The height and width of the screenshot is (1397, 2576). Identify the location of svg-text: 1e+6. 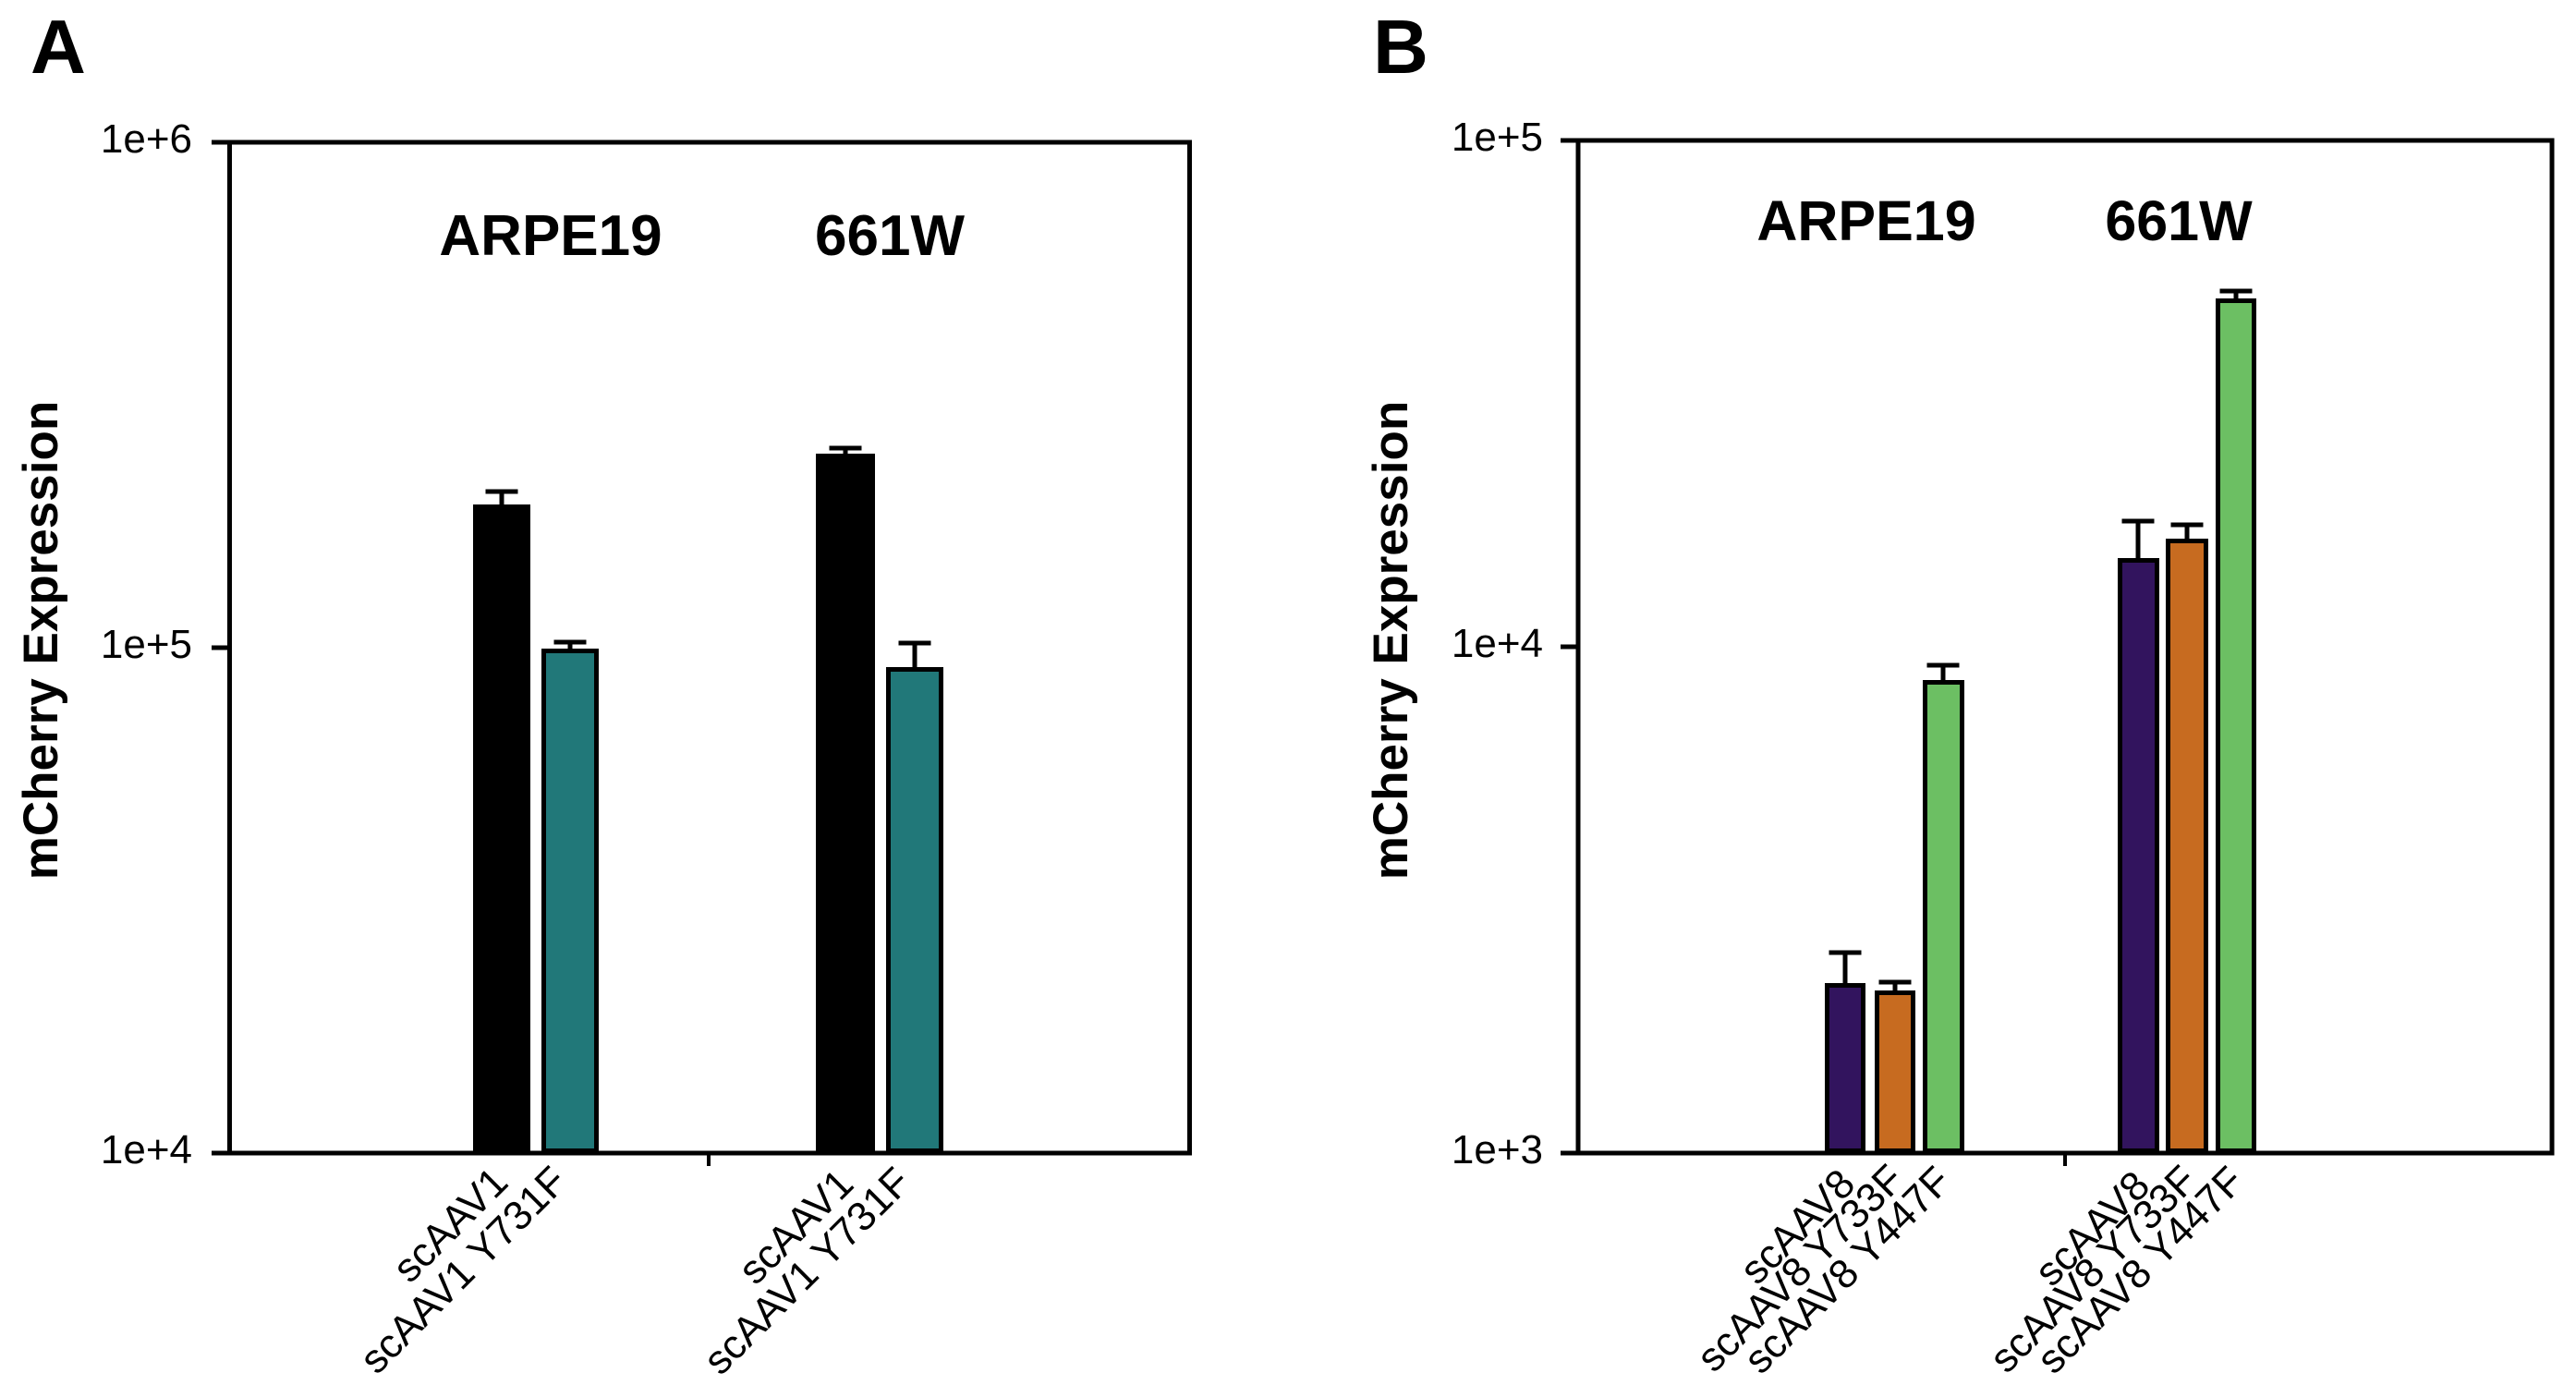
(146, 139).